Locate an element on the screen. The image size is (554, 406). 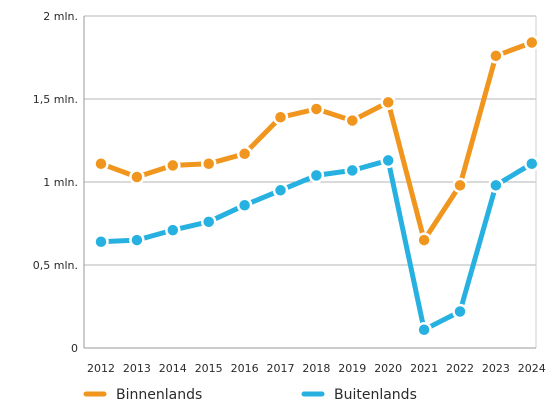
y-tick-label: 2 mln. is located at coordinates (60, 16).